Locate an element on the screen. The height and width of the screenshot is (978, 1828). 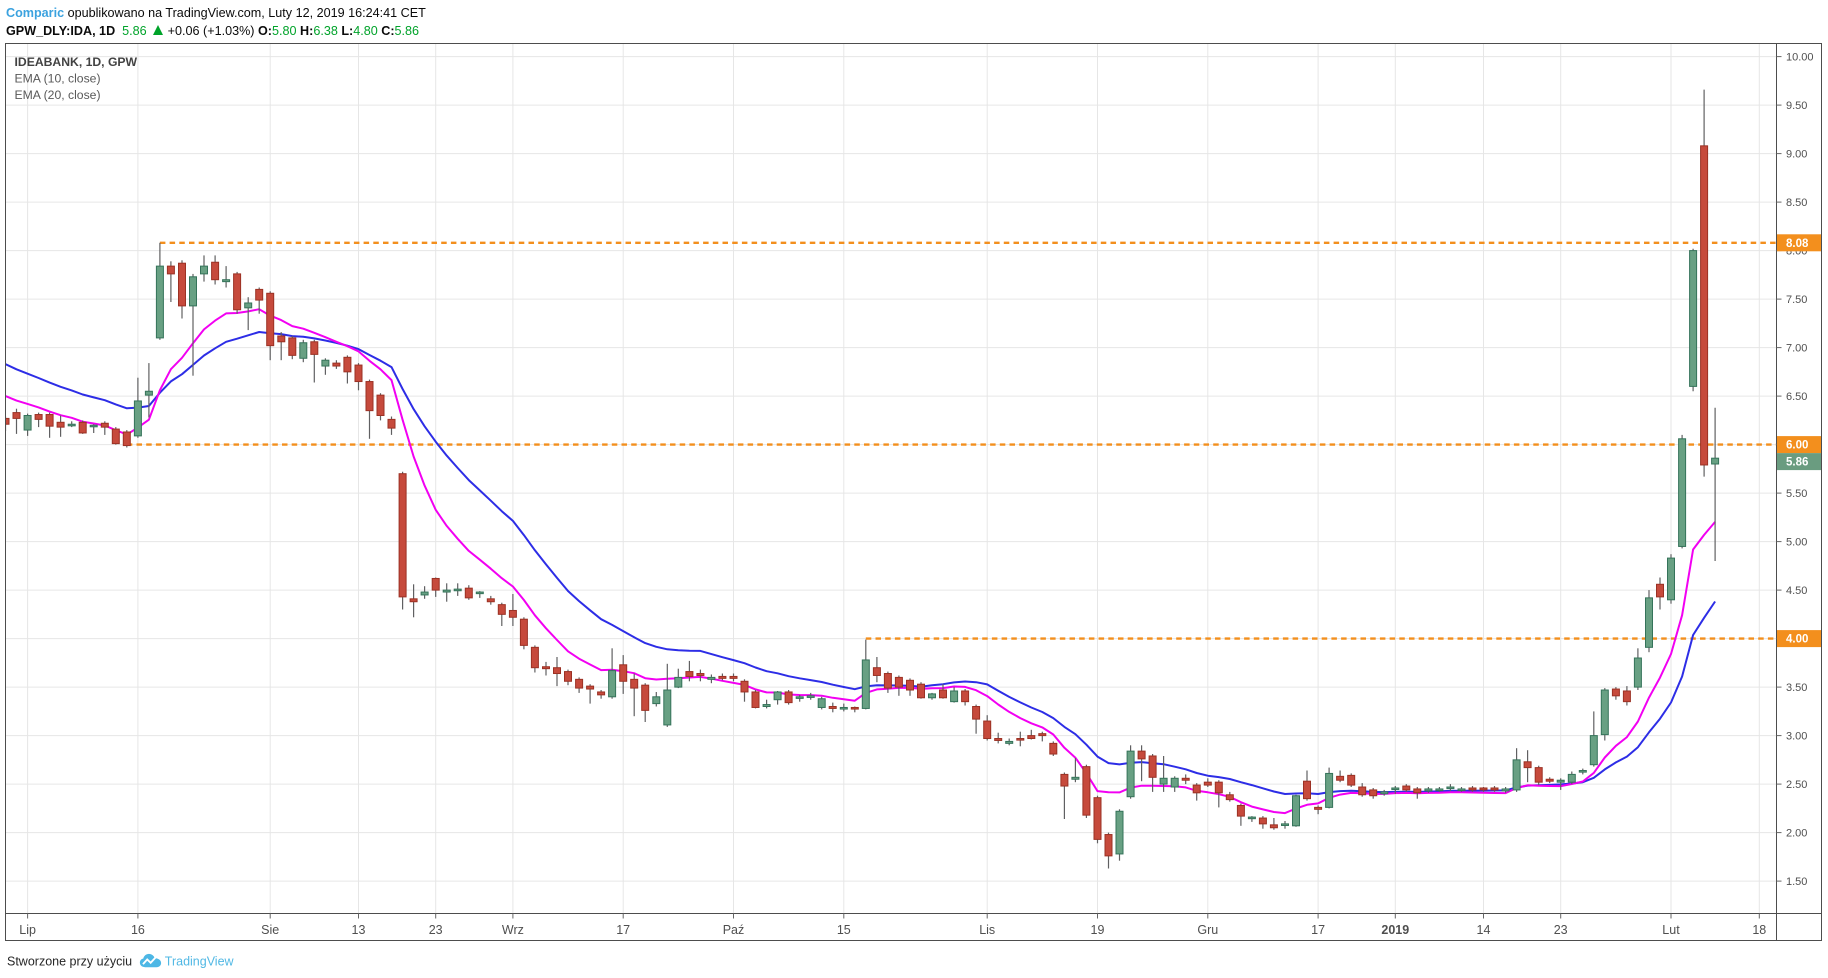
svg-text: Paź is located at coordinates (734, 930).